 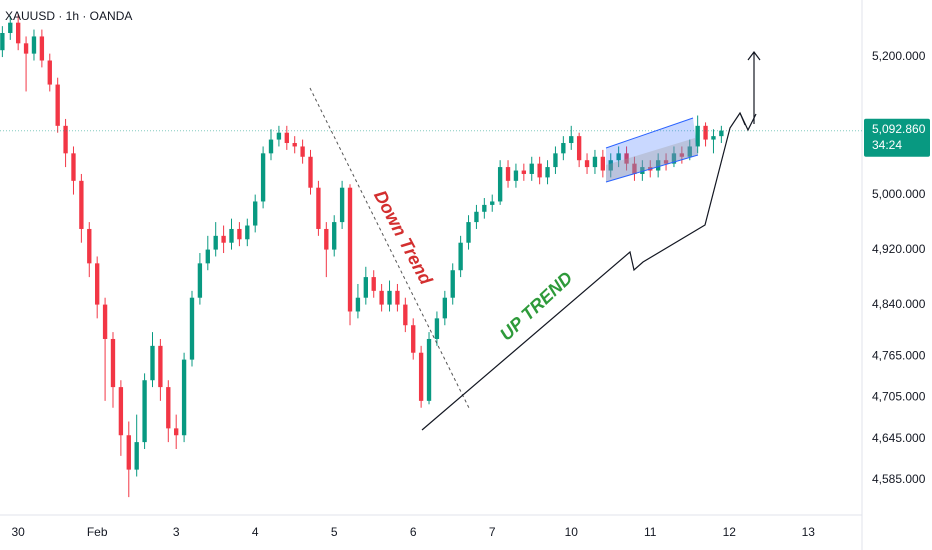 What do you see at coordinates (809, 532) in the screenshot?
I see `x-tick-label: 13` at bounding box center [809, 532].